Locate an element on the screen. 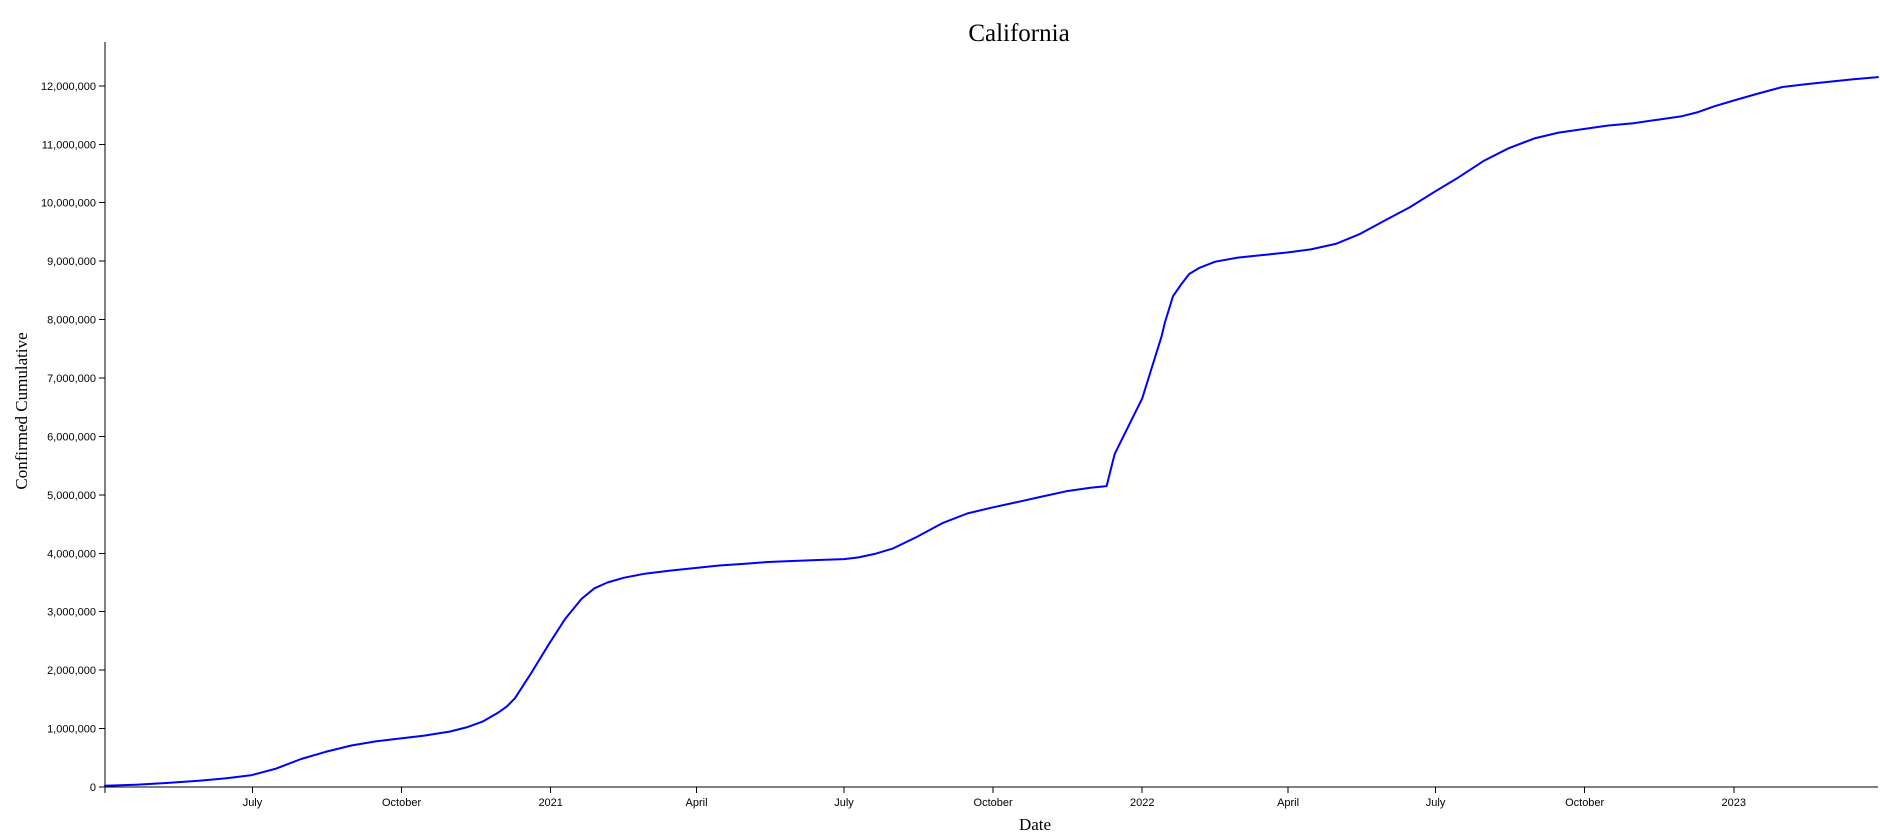  y-axis-title: Confirmed Cumulative is located at coordinates (21, 410).